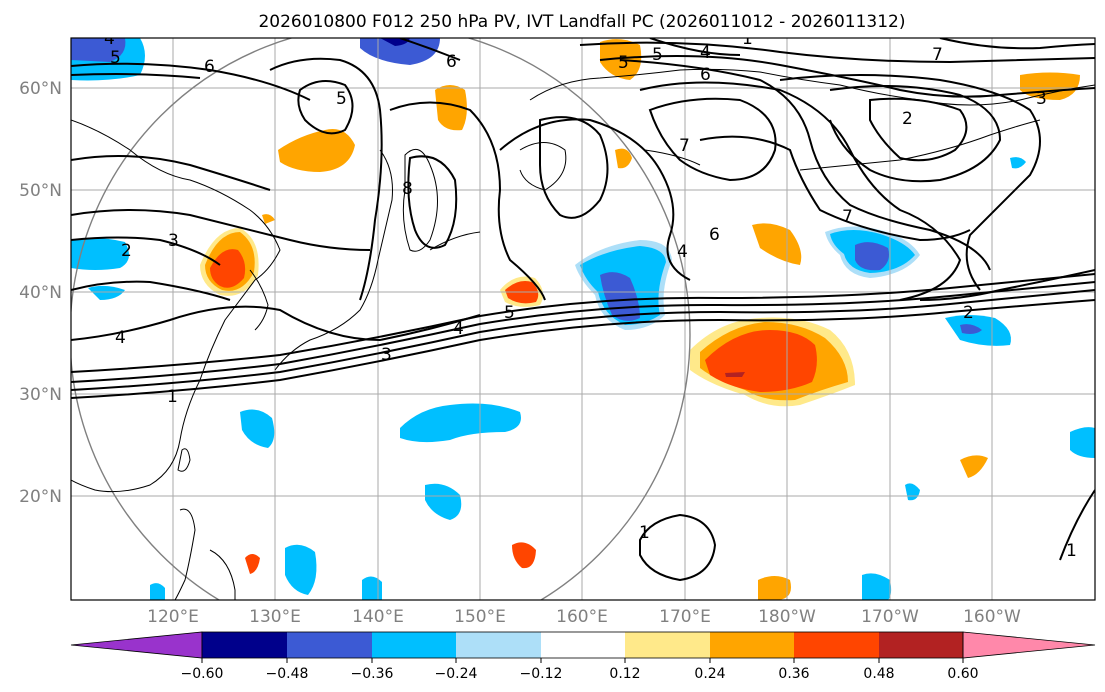 Image resolution: width=1105 pixels, height=692 pixels. Describe the element at coordinates (709, 674) in the screenshot. I see `colorbar-tick-label: 0.24` at that location.